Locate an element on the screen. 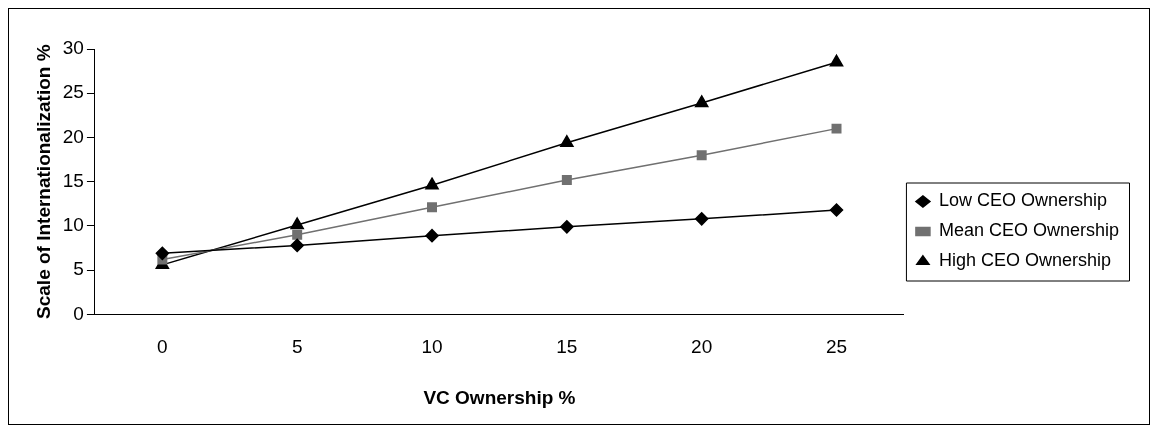 The height and width of the screenshot is (433, 1159). legend-label: Mean CEO Ownership is located at coordinates (1029, 230).